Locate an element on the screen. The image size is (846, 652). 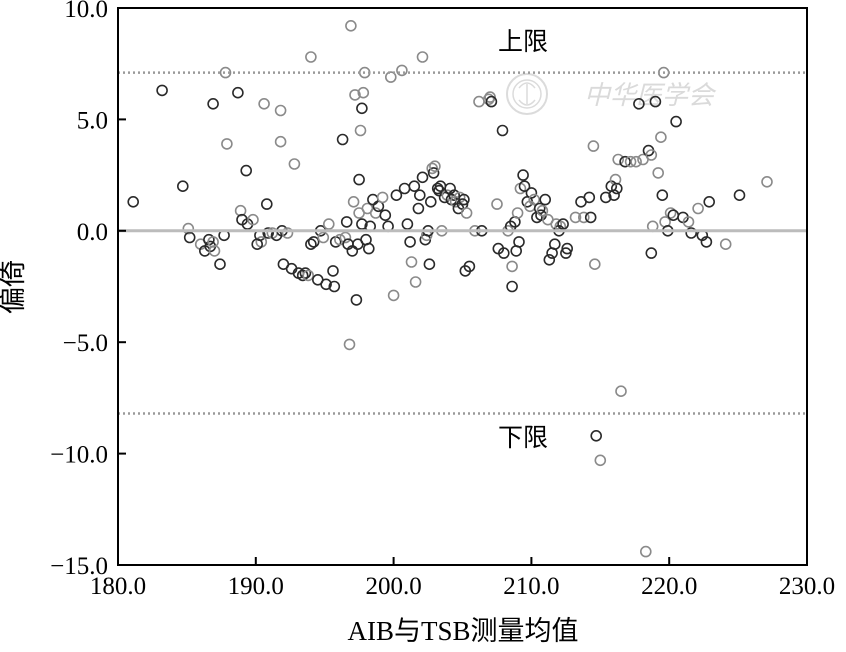
lower-limit-label: 下限 is located at coordinates (523, 438).